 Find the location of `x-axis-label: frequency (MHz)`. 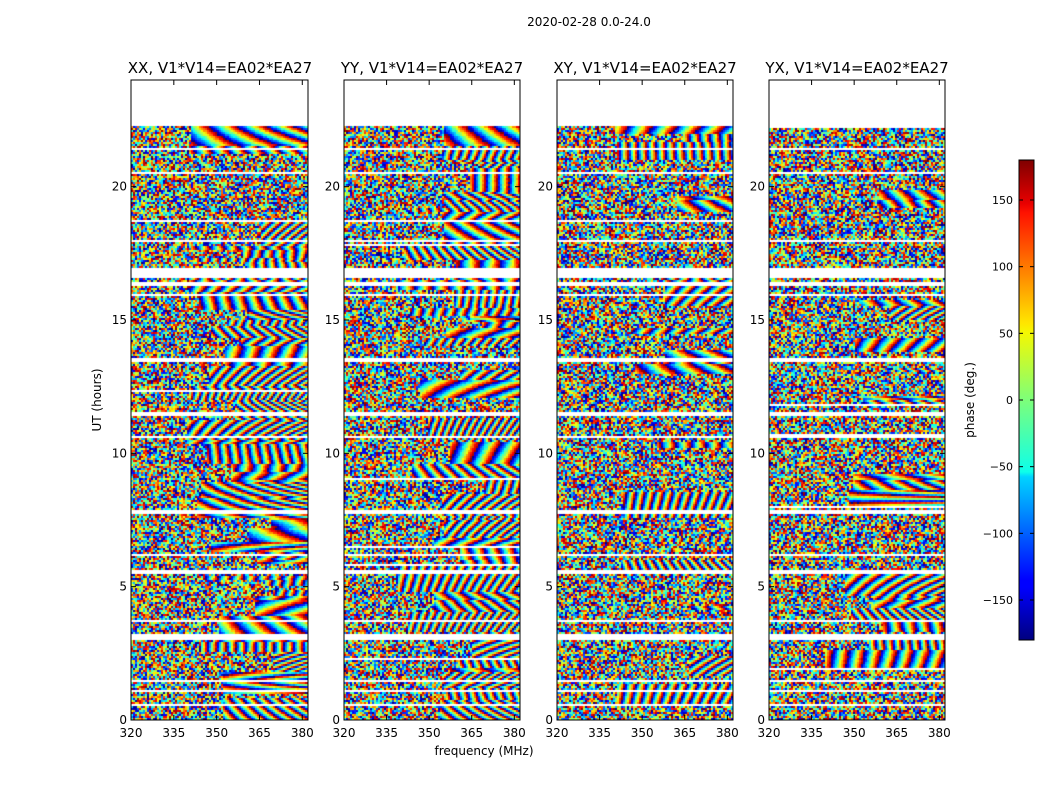

x-axis-label: frequency (MHz) is located at coordinates (483, 751).